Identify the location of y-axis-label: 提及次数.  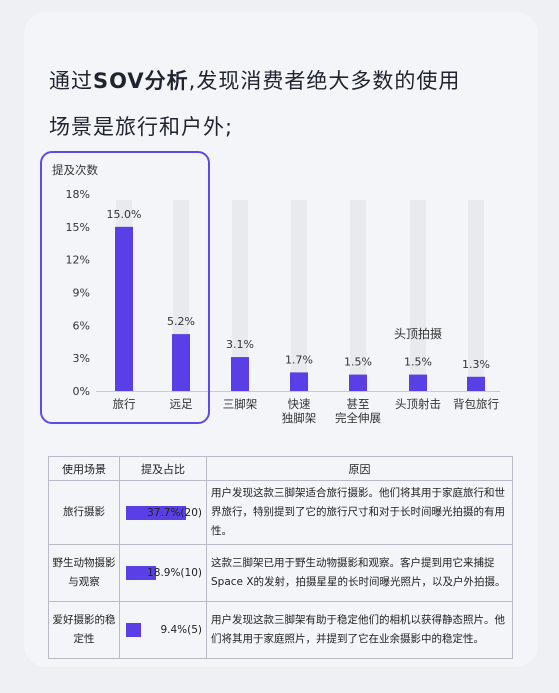
(75, 170).